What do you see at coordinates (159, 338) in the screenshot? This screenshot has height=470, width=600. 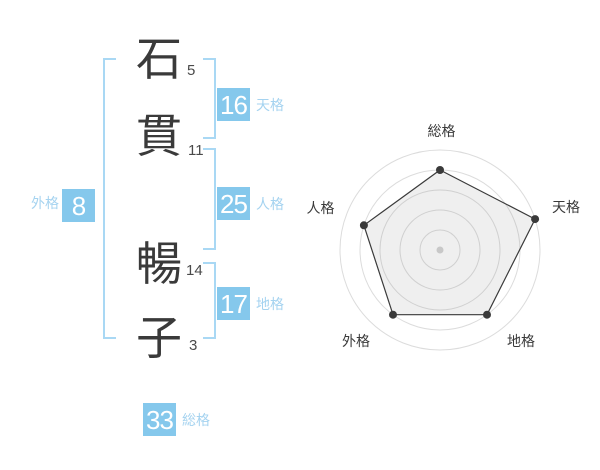 I see `name-char-4: 子` at bounding box center [159, 338].